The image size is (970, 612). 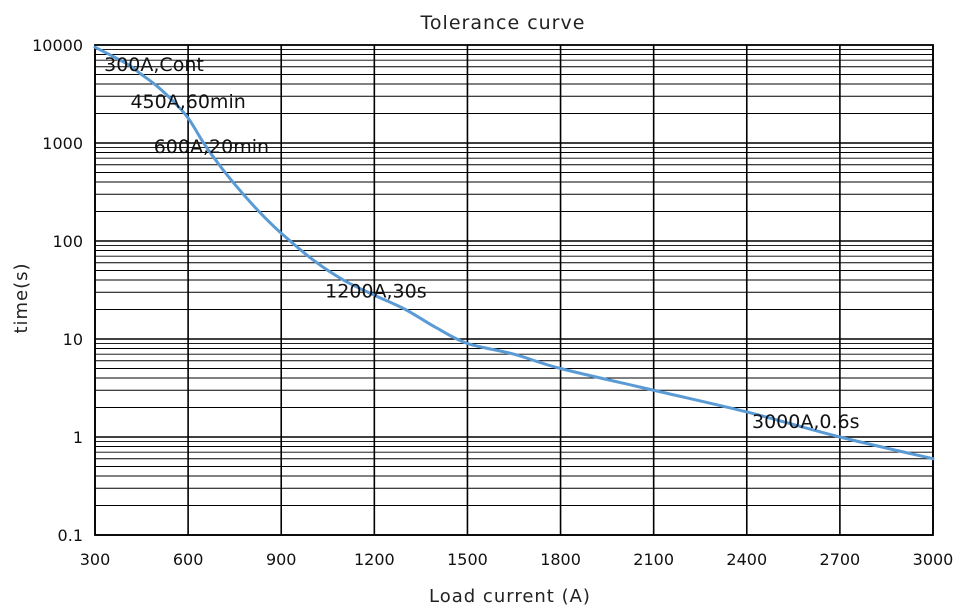 What do you see at coordinates (517, 559) in the screenshot?
I see `x-axis-ticks: 300 600 900 1200 1500 1800 2100 2400 2700 3000` at bounding box center [517, 559].